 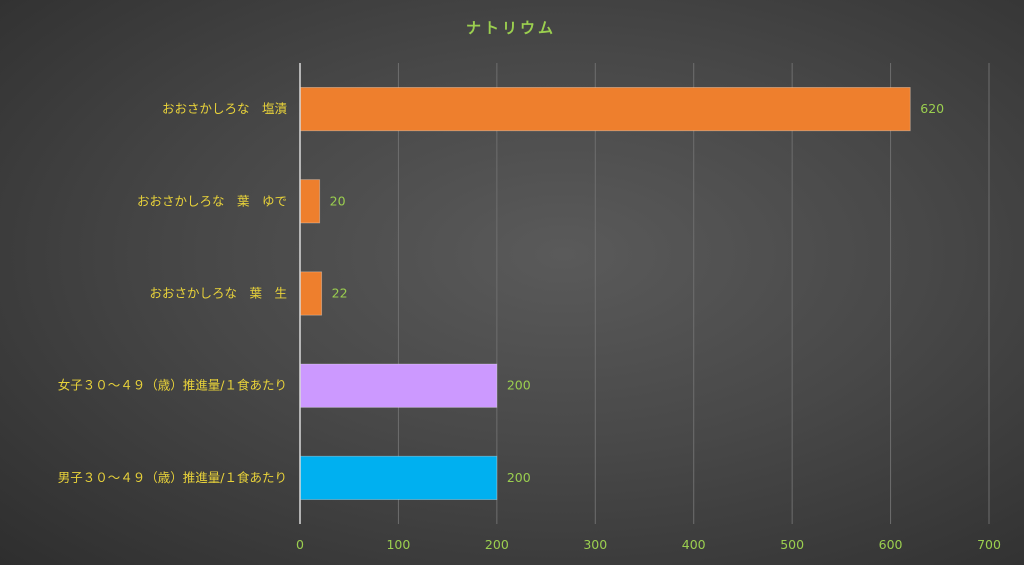 I want to click on x-tick-label: 700, so click(x=989, y=544).